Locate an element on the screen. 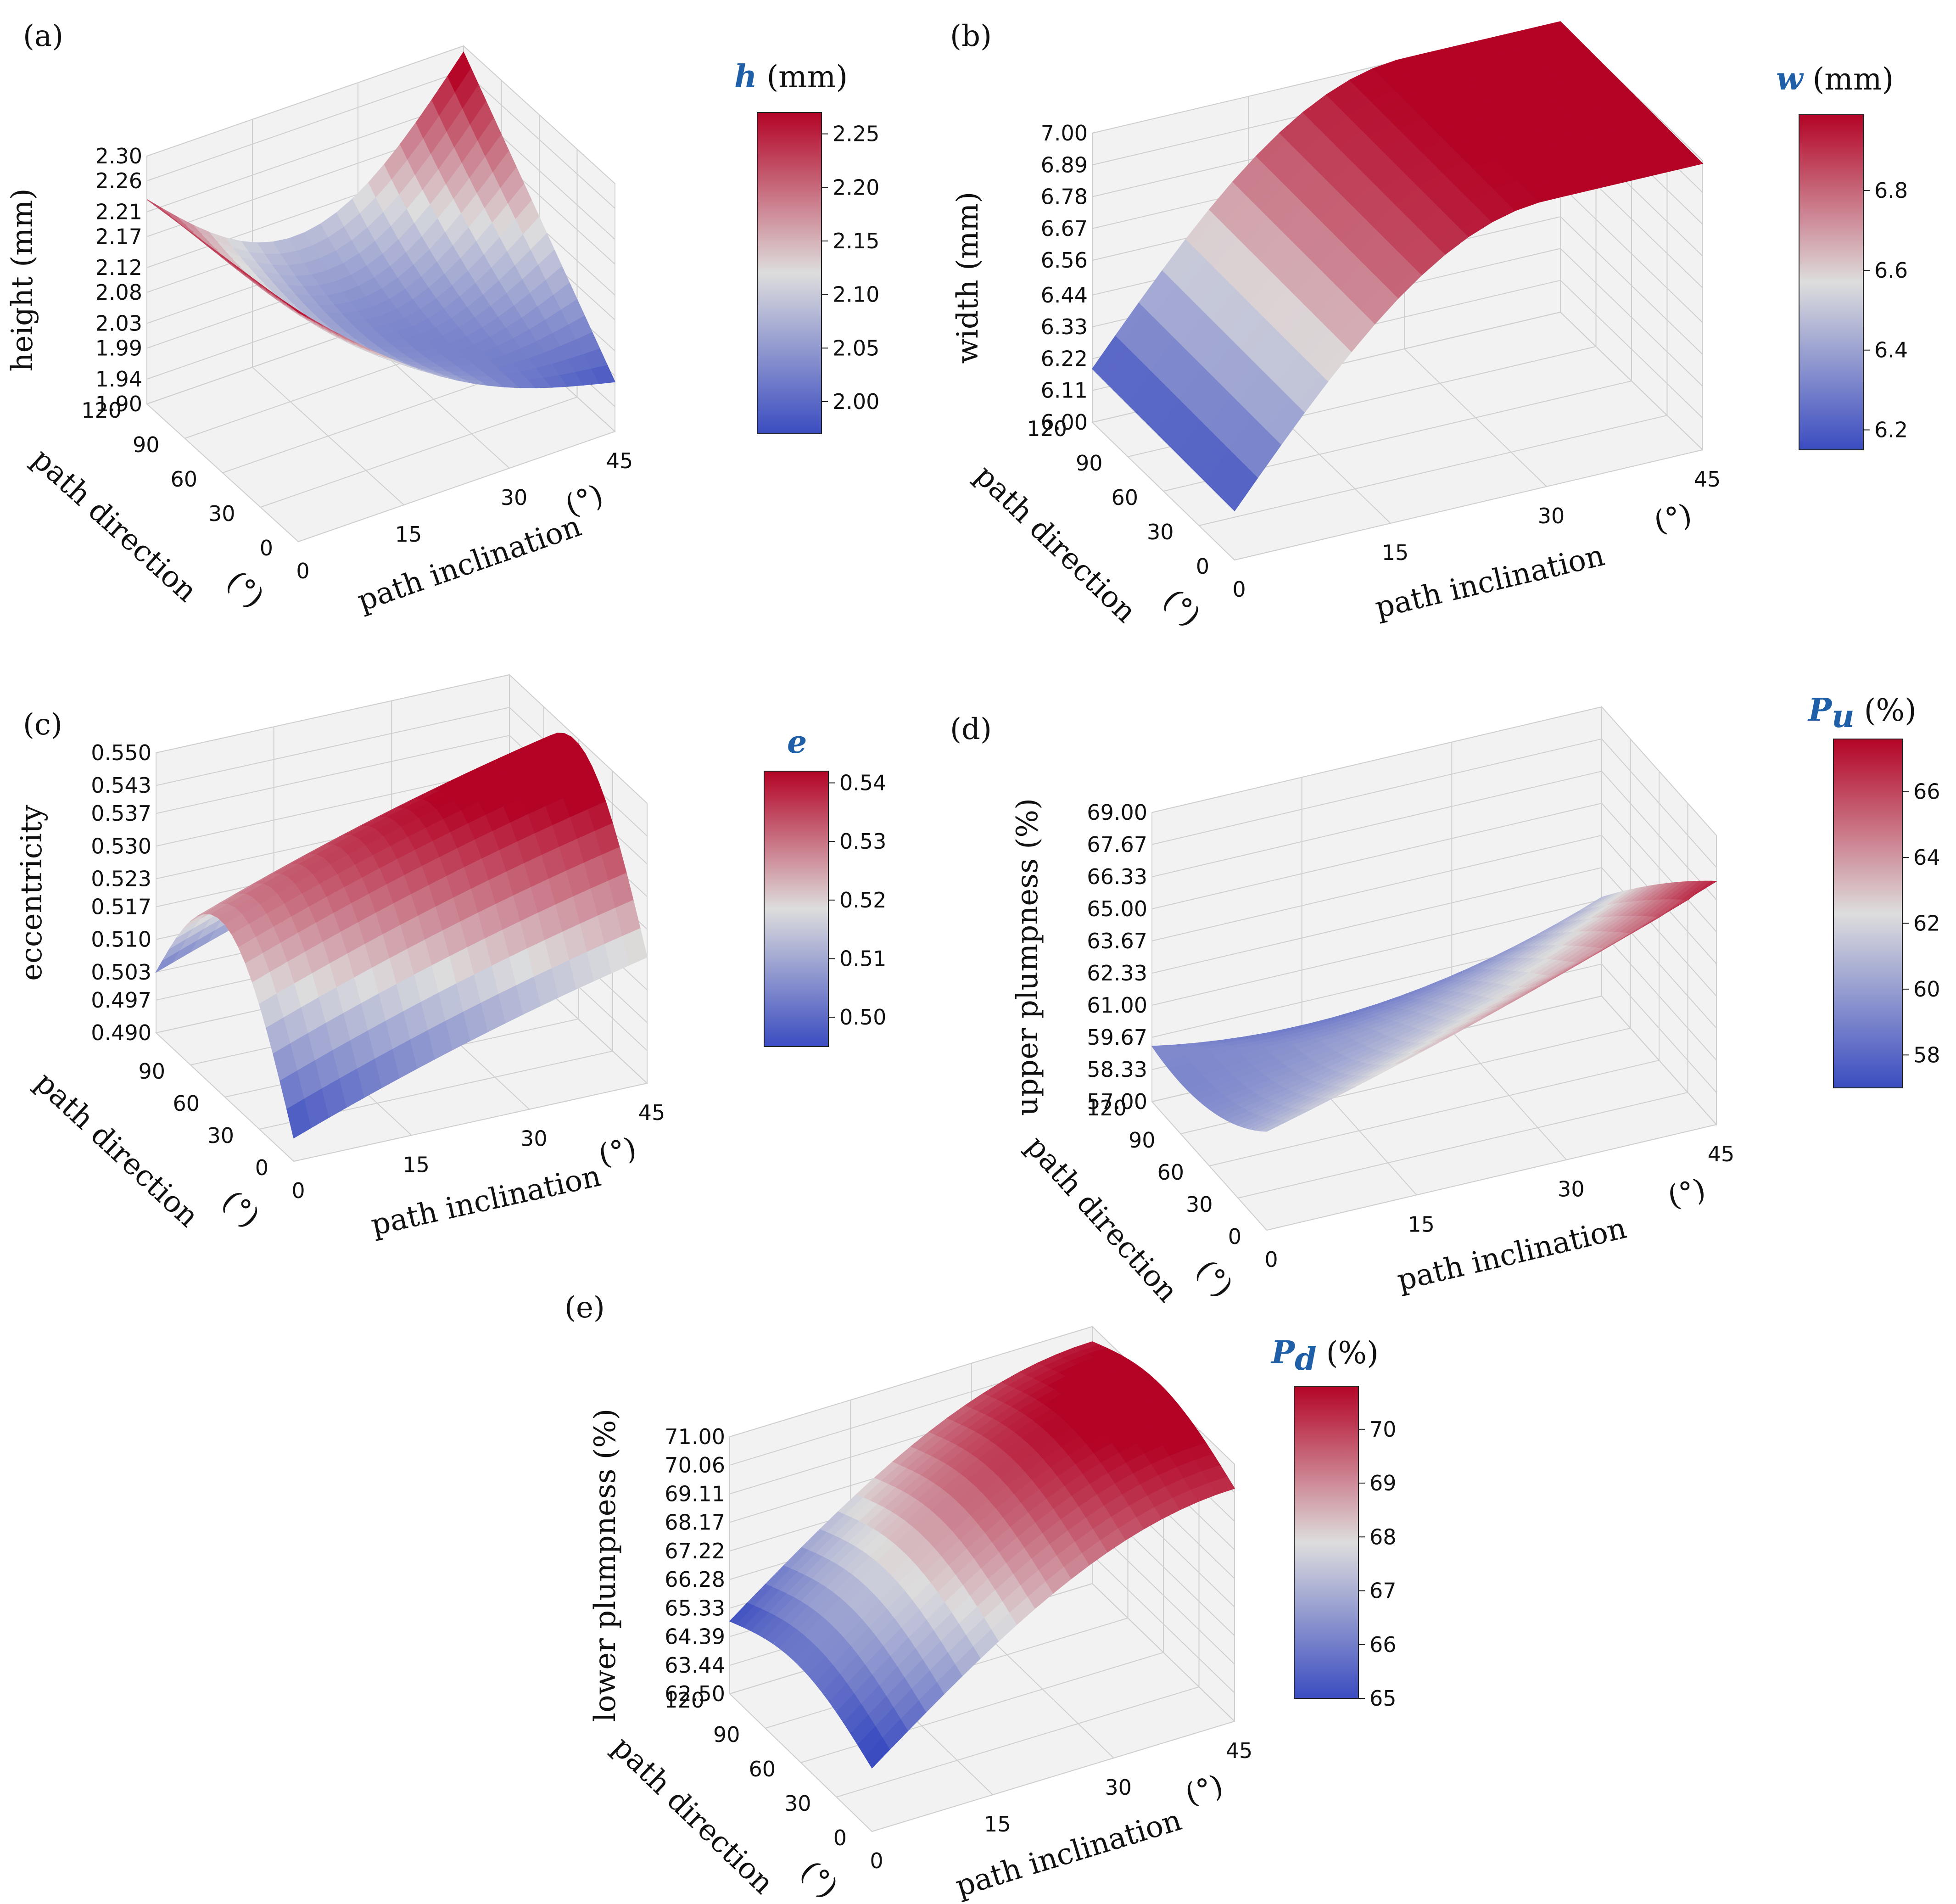 This screenshot has width=1956, height=1904. z-tick-label: 0.530 is located at coordinates (121, 846).